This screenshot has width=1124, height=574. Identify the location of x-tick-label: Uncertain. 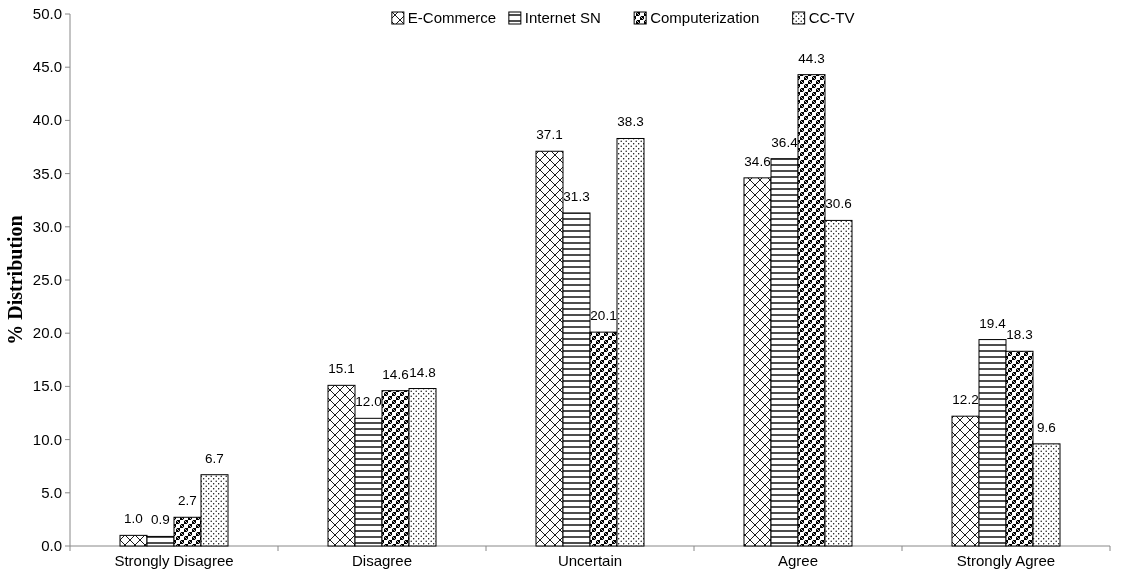
(590, 560).